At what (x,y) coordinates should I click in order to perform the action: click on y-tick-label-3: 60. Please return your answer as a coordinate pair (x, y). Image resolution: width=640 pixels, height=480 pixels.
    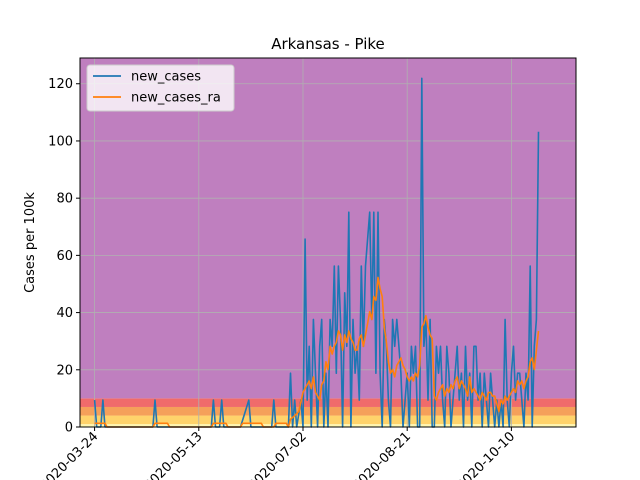
    Looking at the image, I should click on (64, 256).